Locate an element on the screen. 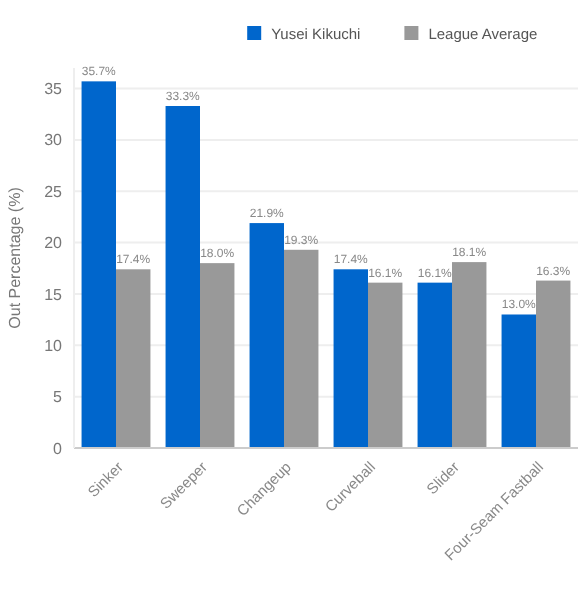 Image resolution: width=586 pixels, height=600 pixels. y-tick-label: 5 is located at coordinates (58, 397).